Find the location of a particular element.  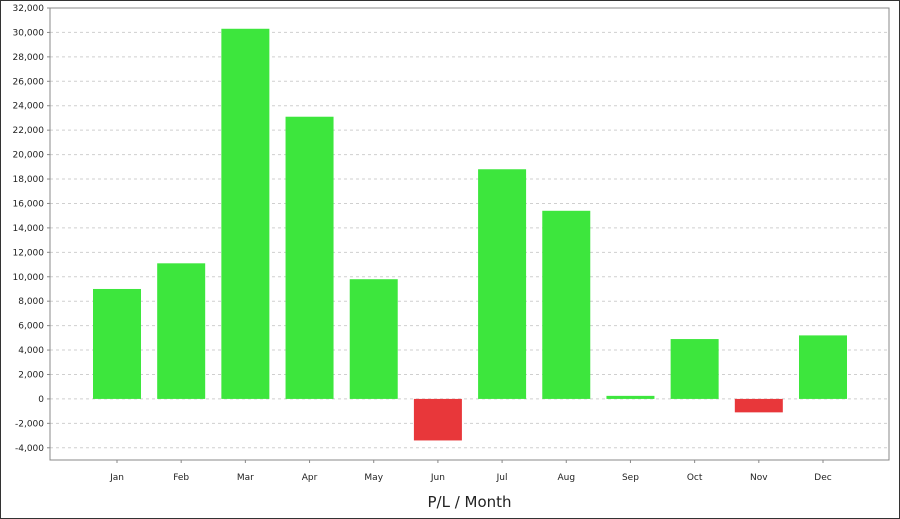

bar-oct is located at coordinates (694, 369).